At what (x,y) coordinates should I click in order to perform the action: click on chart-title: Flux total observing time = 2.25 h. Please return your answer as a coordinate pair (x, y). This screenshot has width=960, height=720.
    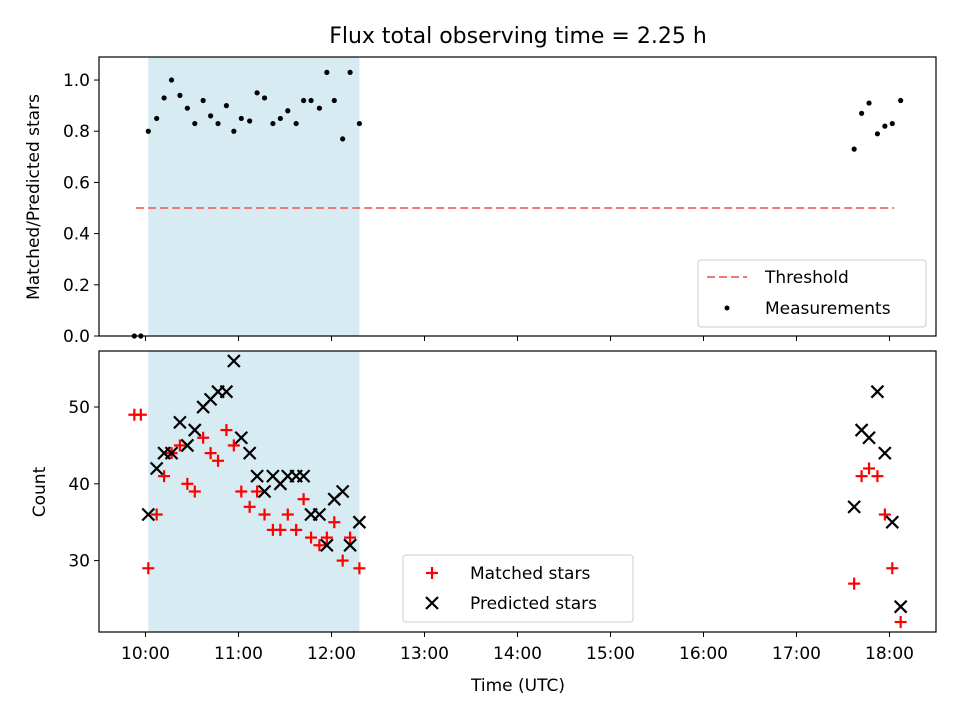
    Looking at the image, I should click on (518, 36).